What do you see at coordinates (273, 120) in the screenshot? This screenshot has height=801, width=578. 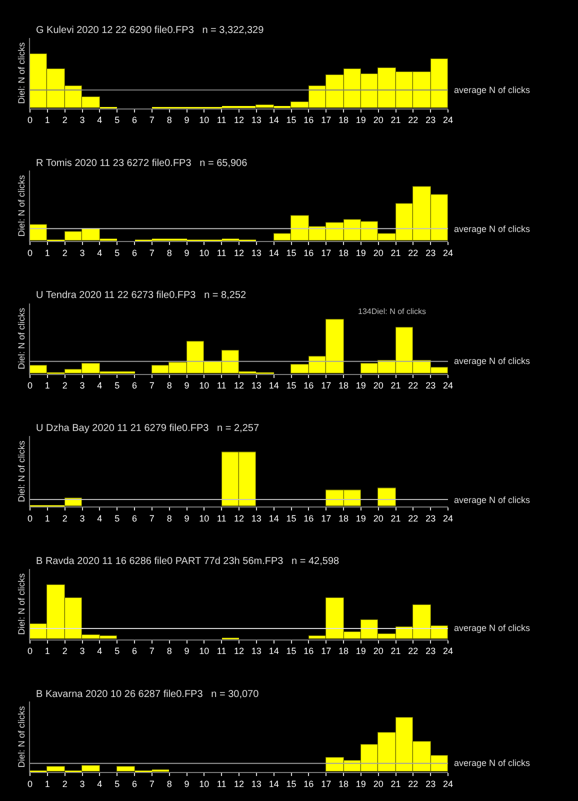 I see `x-tick-label: 14` at bounding box center [273, 120].